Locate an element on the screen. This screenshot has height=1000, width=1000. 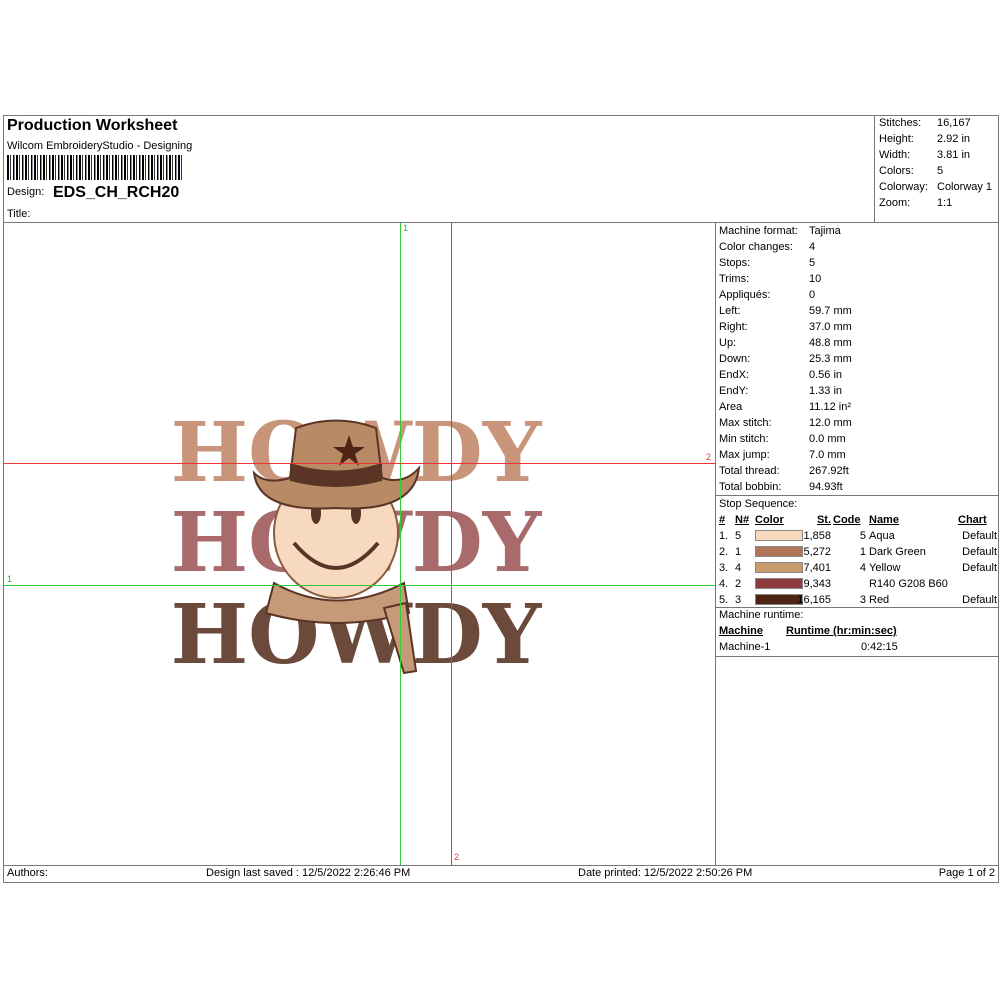
info-key: EndX: is located at coordinates (734, 375).